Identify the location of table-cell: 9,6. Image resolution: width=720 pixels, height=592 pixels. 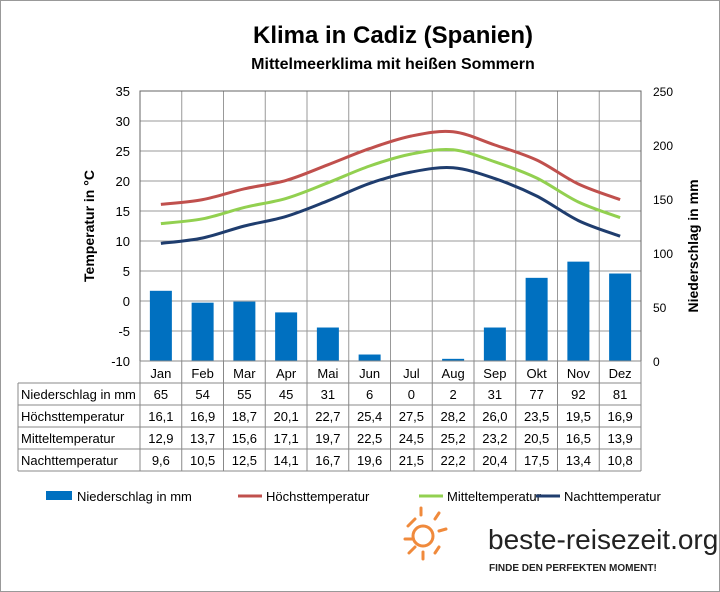
(161, 460).